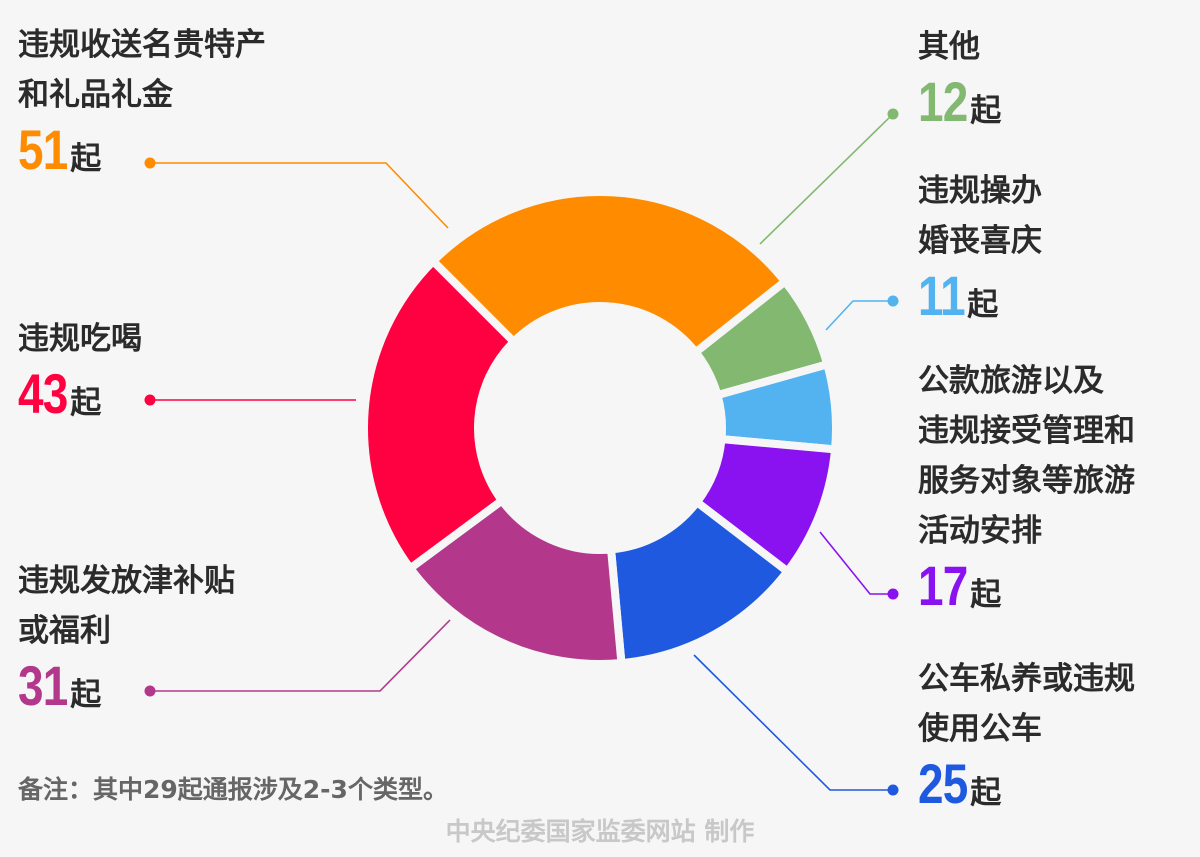  Describe the element at coordinates (440, 414) in the screenshot. I see `slice-dining` at that location.